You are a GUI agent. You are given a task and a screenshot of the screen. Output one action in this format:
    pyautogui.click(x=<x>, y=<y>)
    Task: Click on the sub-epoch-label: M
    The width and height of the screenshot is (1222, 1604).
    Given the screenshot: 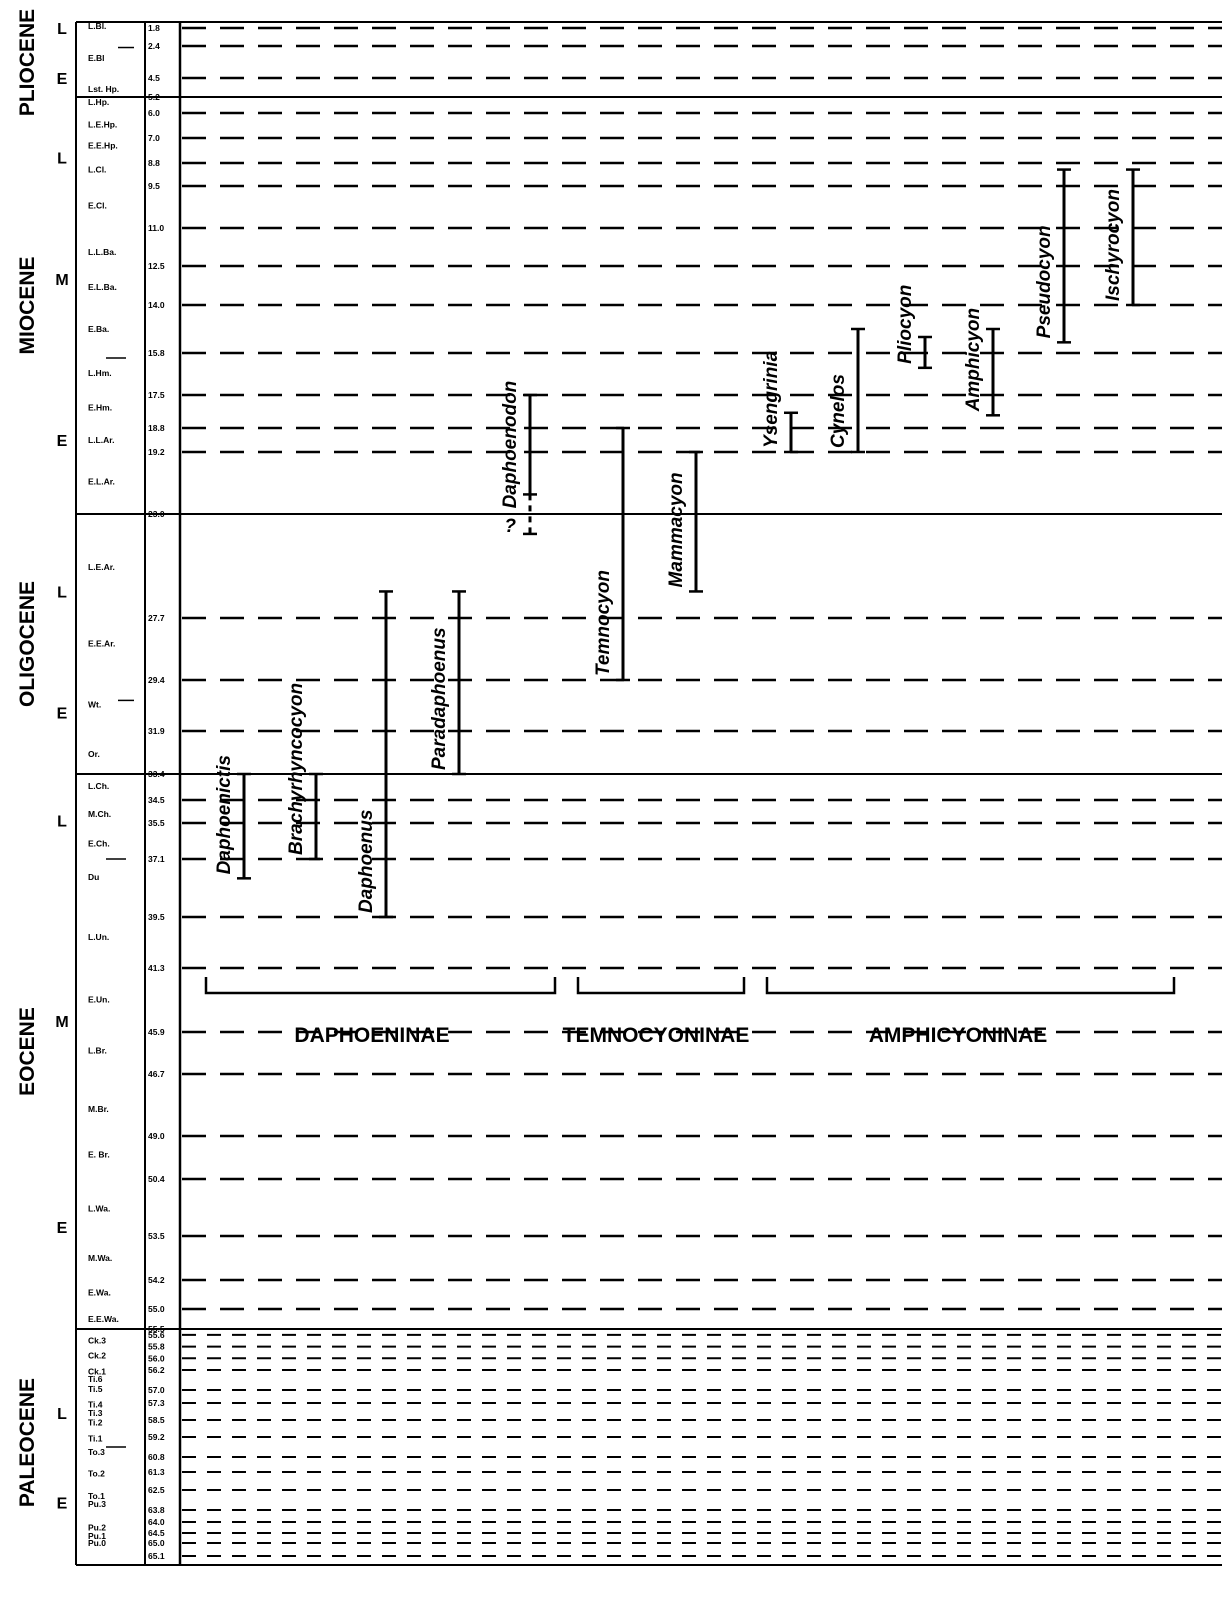 What is the action you would take?
    pyautogui.click(x=61, y=280)
    